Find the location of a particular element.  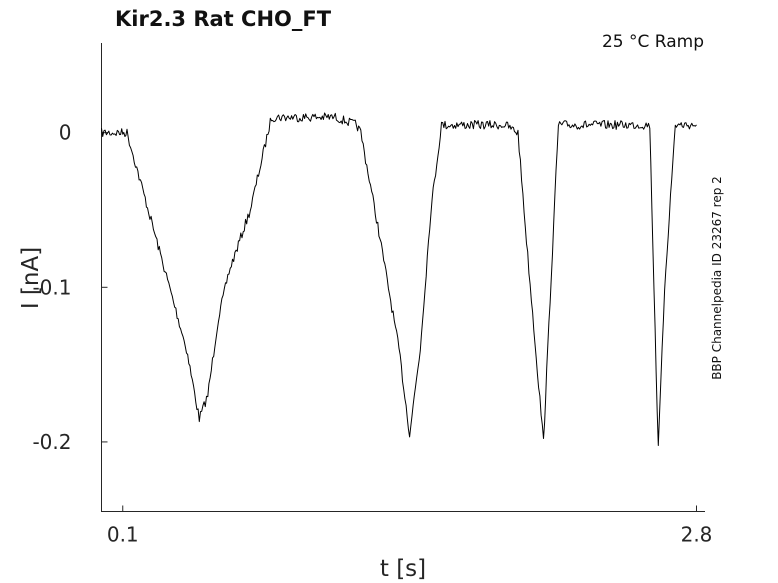

x-tick-label: 0.1 is located at coordinates (123, 535).